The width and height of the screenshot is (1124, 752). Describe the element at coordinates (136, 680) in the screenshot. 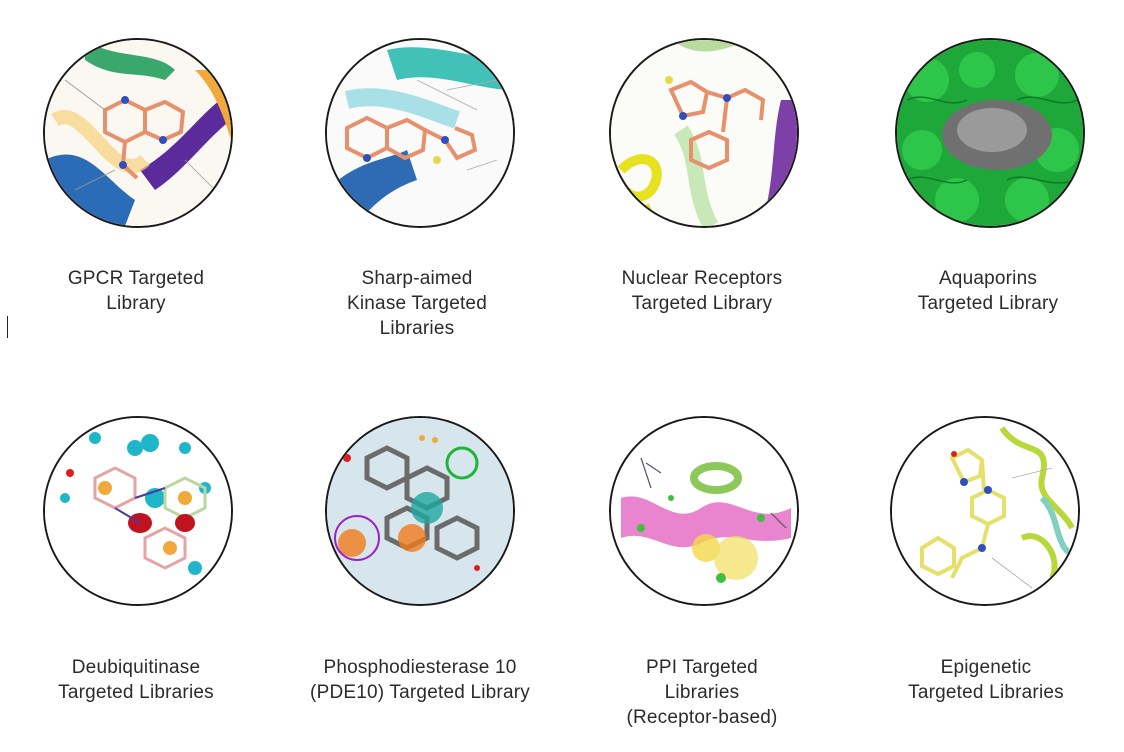

I see `library-label-deubiquitinase: Deubiquitinase Targeted Libraries` at that location.